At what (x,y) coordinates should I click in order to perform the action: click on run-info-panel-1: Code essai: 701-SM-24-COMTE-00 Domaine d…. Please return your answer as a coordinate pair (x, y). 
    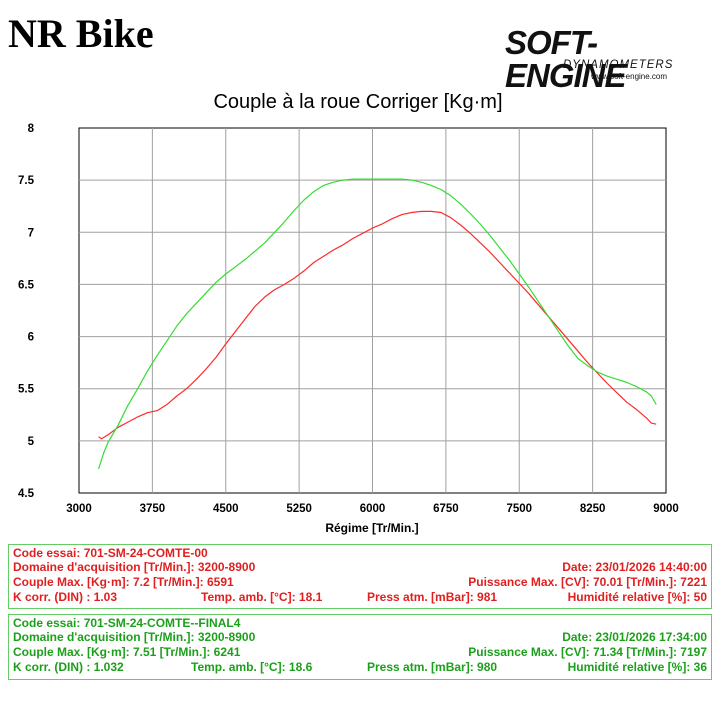
    Looking at the image, I should click on (360, 576).